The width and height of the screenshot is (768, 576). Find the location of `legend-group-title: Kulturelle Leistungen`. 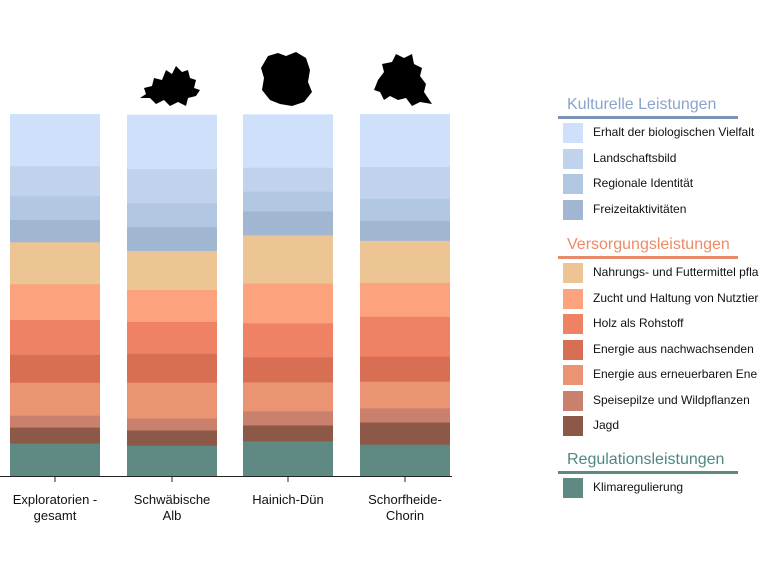

legend-group-title: Kulturelle Leistungen is located at coordinates (642, 104).